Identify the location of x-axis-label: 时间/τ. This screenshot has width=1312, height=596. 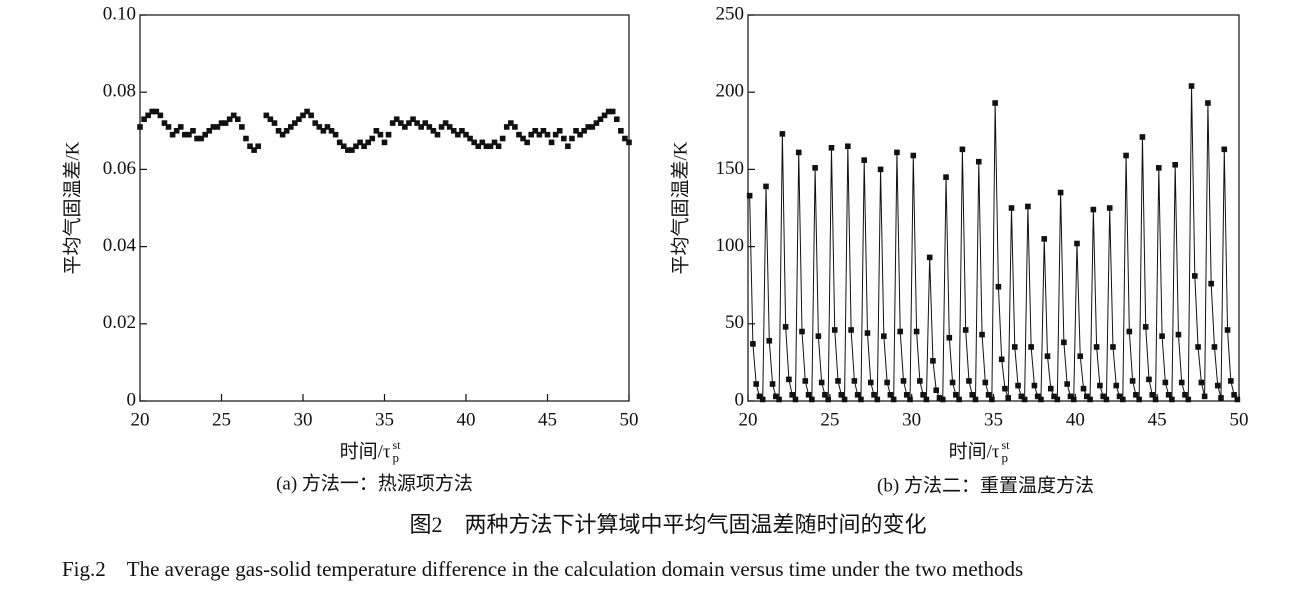
(365, 451).